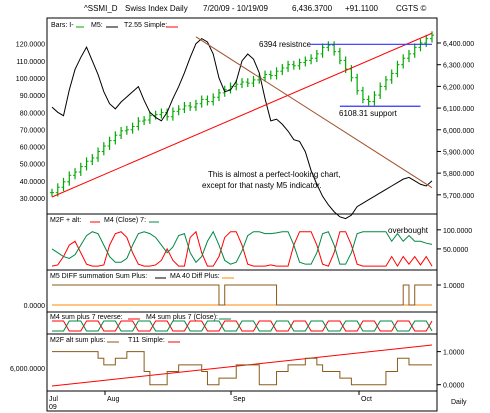 This screenshot has width=490, height=413. What do you see at coordinates (232, 393) in the screenshot?
I see `grid-lines` at bounding box center [232, 393].